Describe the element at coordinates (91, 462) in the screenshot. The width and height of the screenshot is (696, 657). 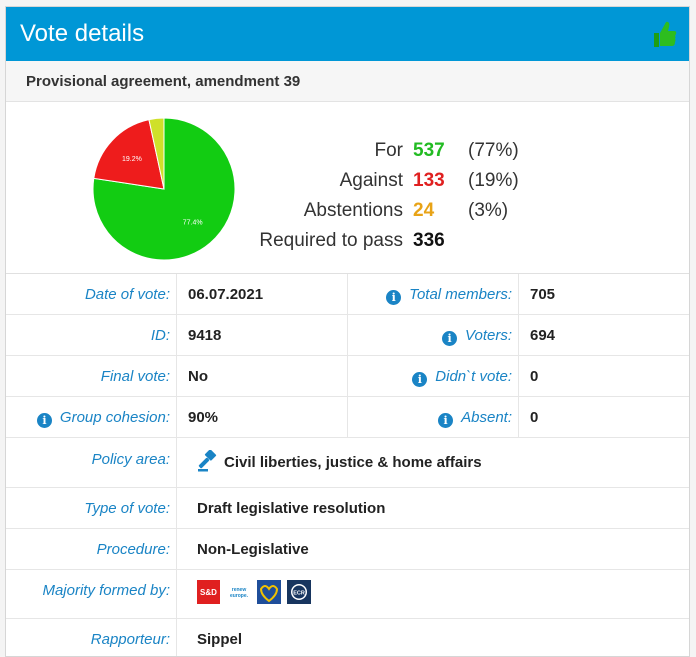
I see `policy-area-label: Policy area:` at that location.